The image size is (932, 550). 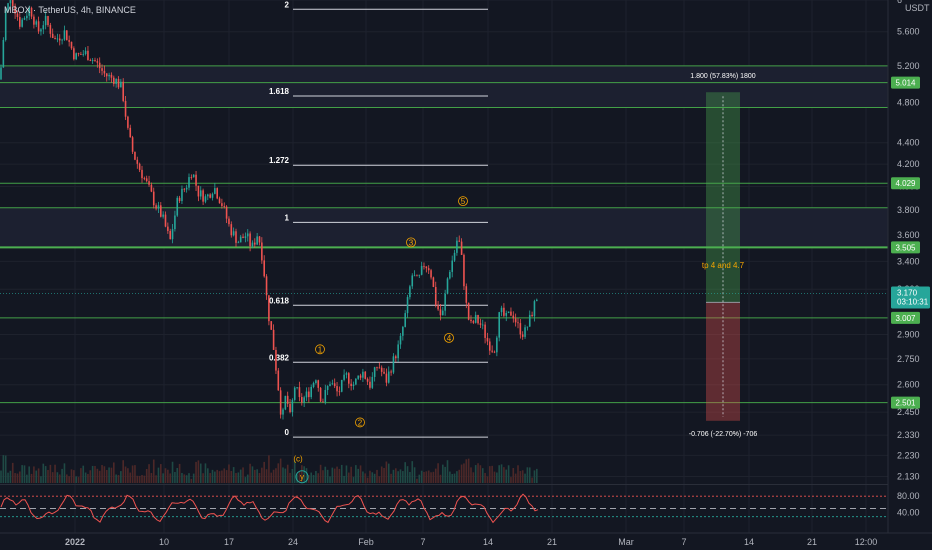 What do you see at coordinates (70, 10) in the screenshot?
I see `symbol-legend: MBOX · TetherUS, 4h, BINANCE` at bounding box center [70, 10].